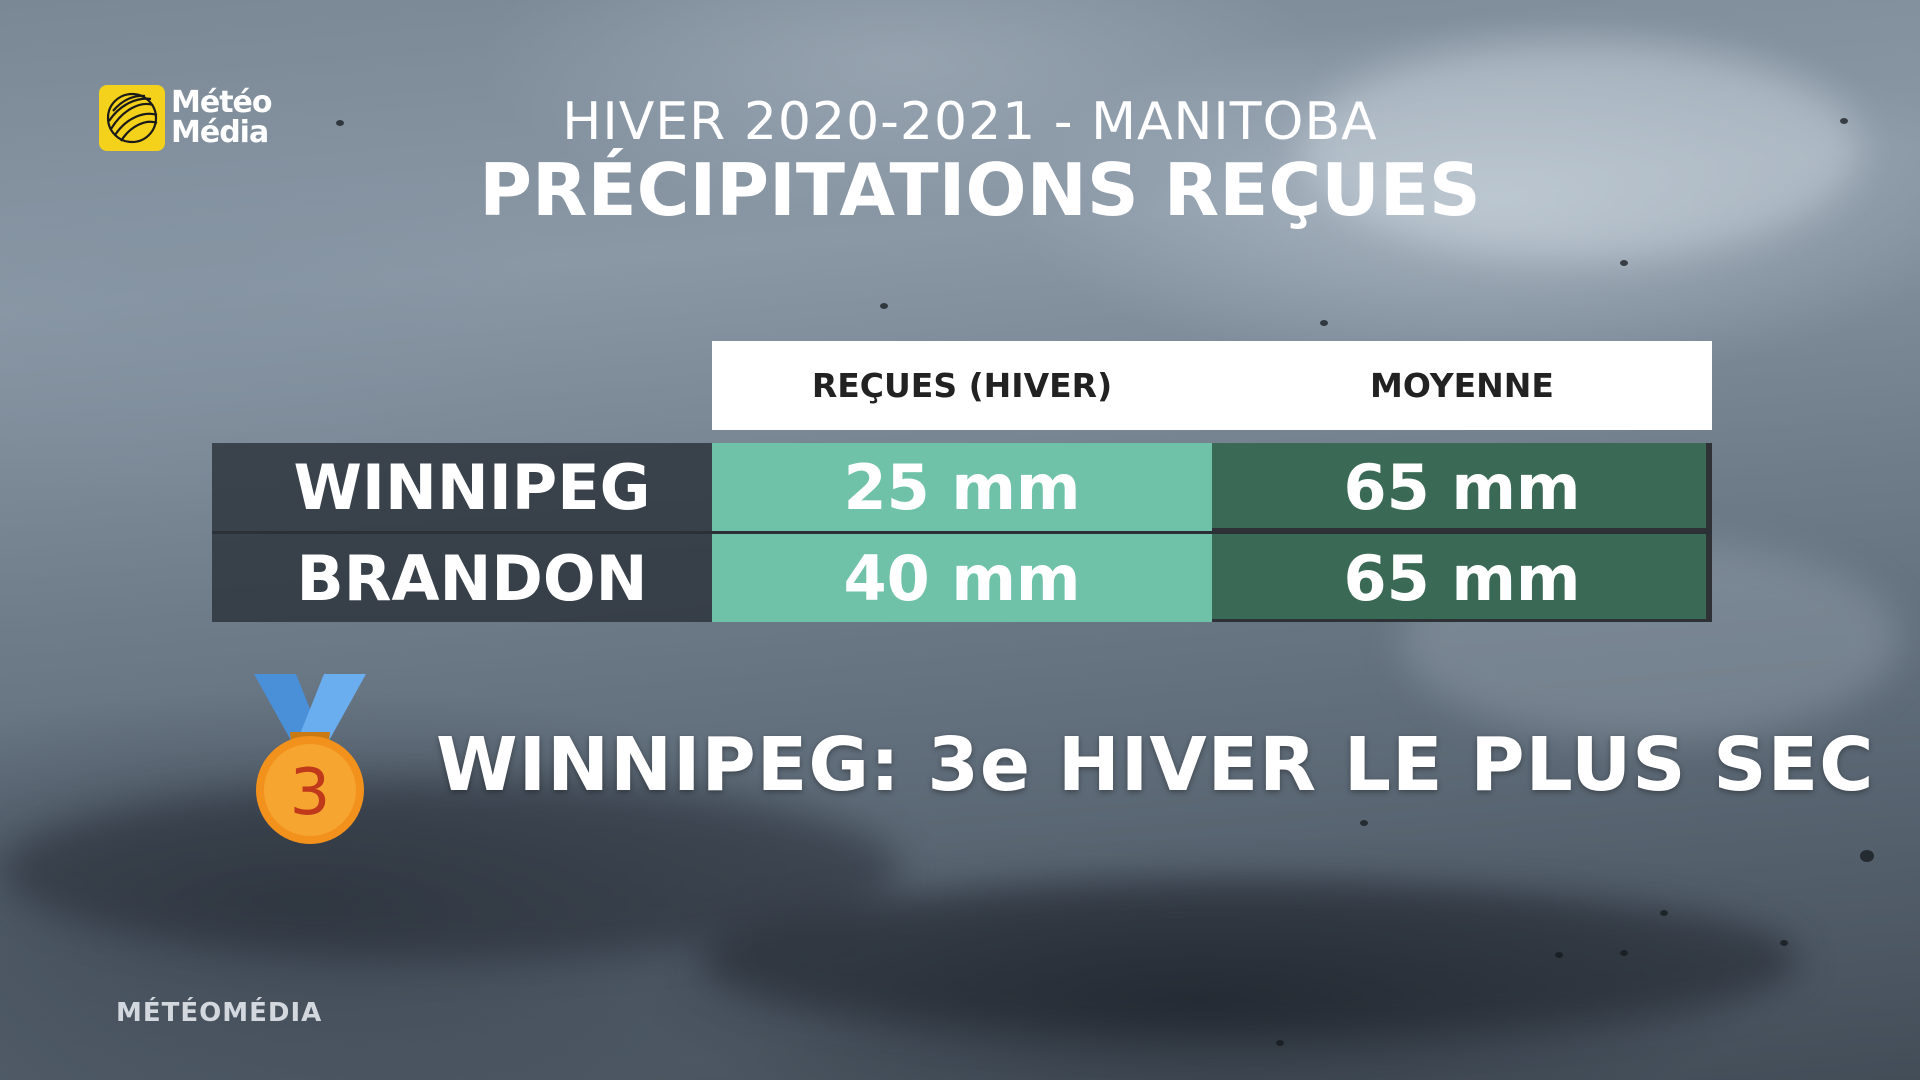 This screenshot has width=1920, height=1080. Describe the element at coordinates (219, 1013) in the screenshot. I see `watermark: MÉTÉOMÉDIA` at that location.